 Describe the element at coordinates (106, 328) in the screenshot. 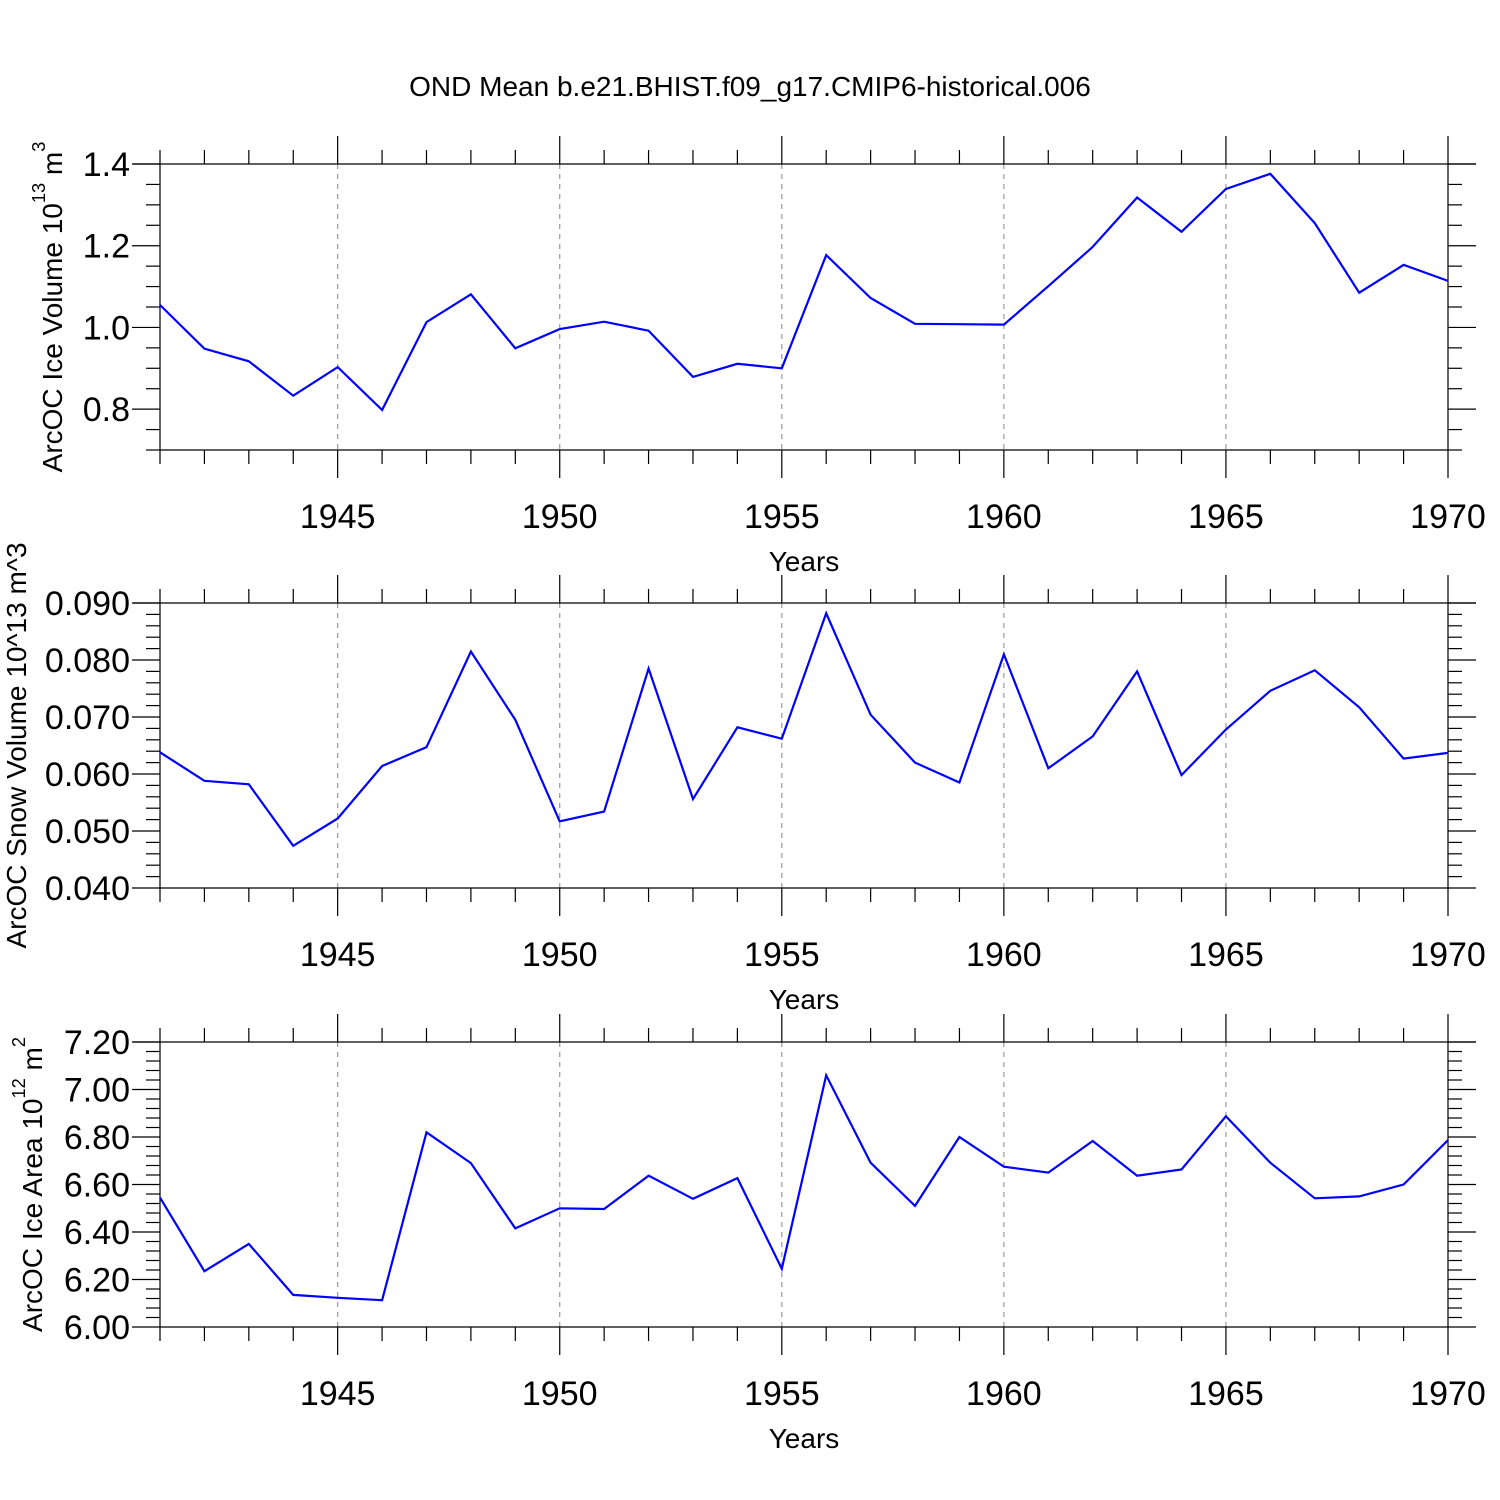

I see `y-tick-label: 1.0` at that location.